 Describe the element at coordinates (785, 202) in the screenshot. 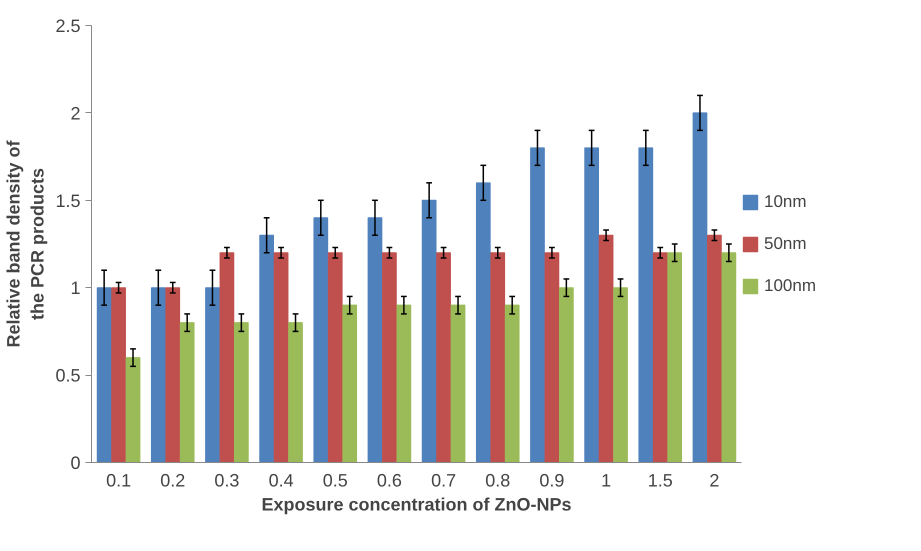

I see `legend-label: 10nm` at that location.